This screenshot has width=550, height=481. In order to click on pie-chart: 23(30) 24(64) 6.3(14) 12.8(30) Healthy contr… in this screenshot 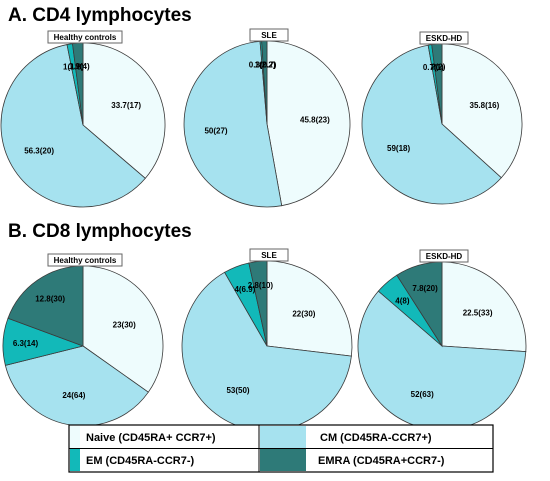, I will do `click(83, 340)`.